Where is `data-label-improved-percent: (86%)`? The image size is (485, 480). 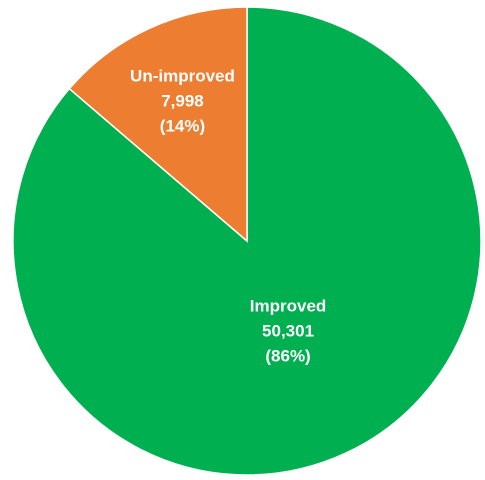 data-label-improved-percent: (86%) is located at coordinates (287, 355).